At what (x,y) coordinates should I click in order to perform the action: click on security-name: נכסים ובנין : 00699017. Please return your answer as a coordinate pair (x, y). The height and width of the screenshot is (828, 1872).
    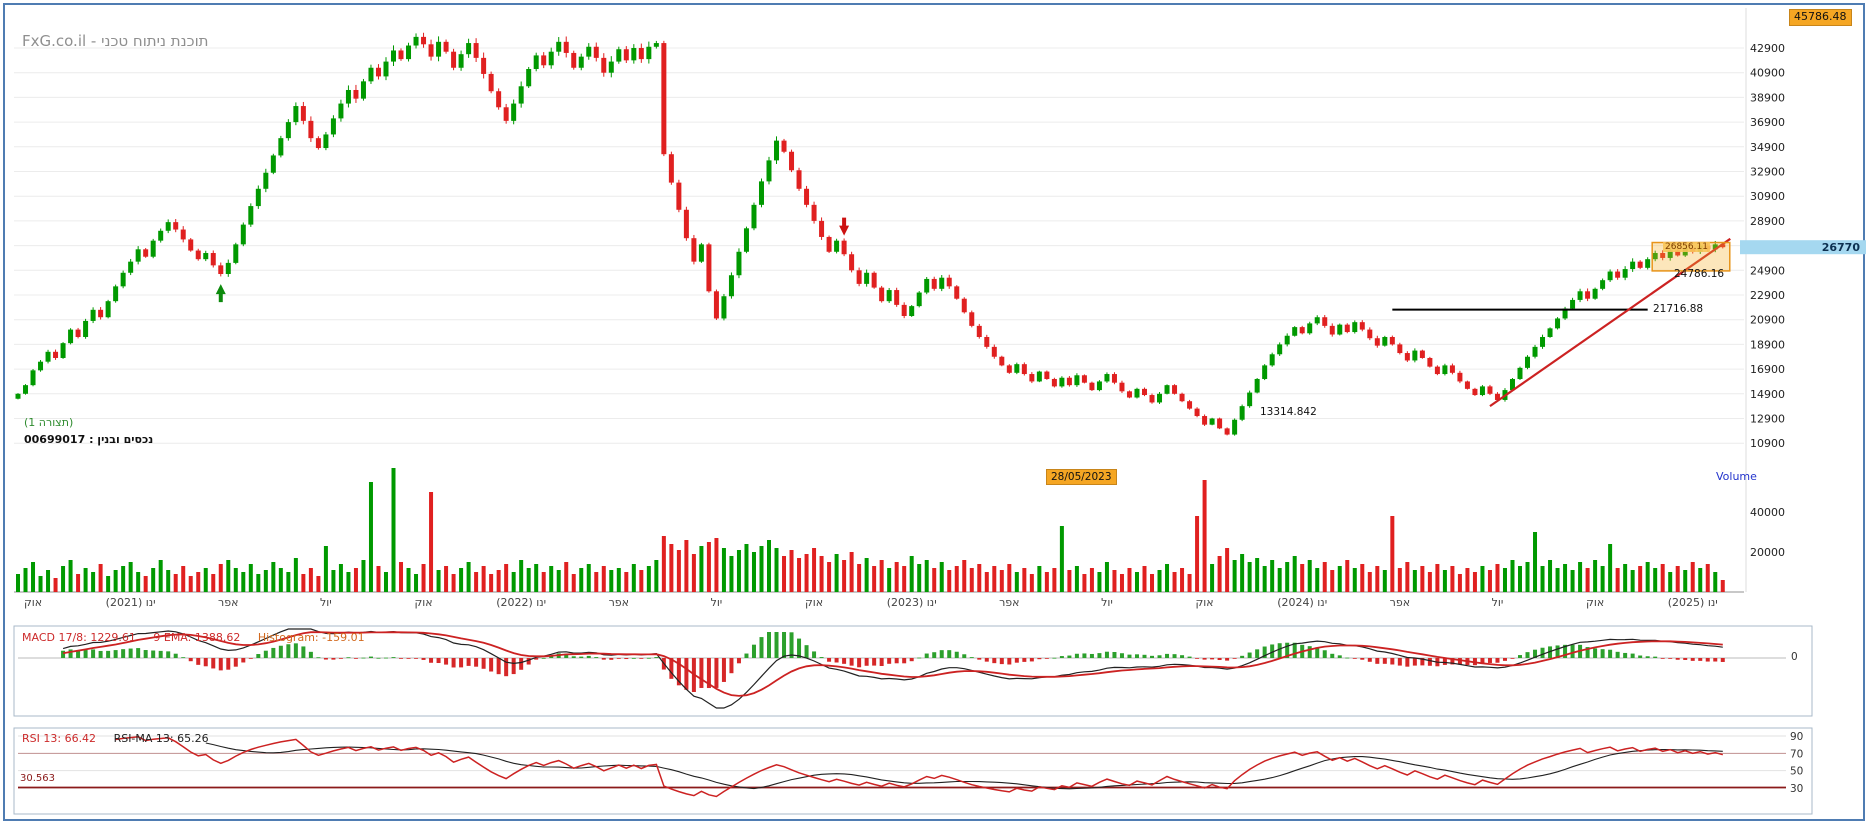
    Looking at the image, I should click on (89, 439).